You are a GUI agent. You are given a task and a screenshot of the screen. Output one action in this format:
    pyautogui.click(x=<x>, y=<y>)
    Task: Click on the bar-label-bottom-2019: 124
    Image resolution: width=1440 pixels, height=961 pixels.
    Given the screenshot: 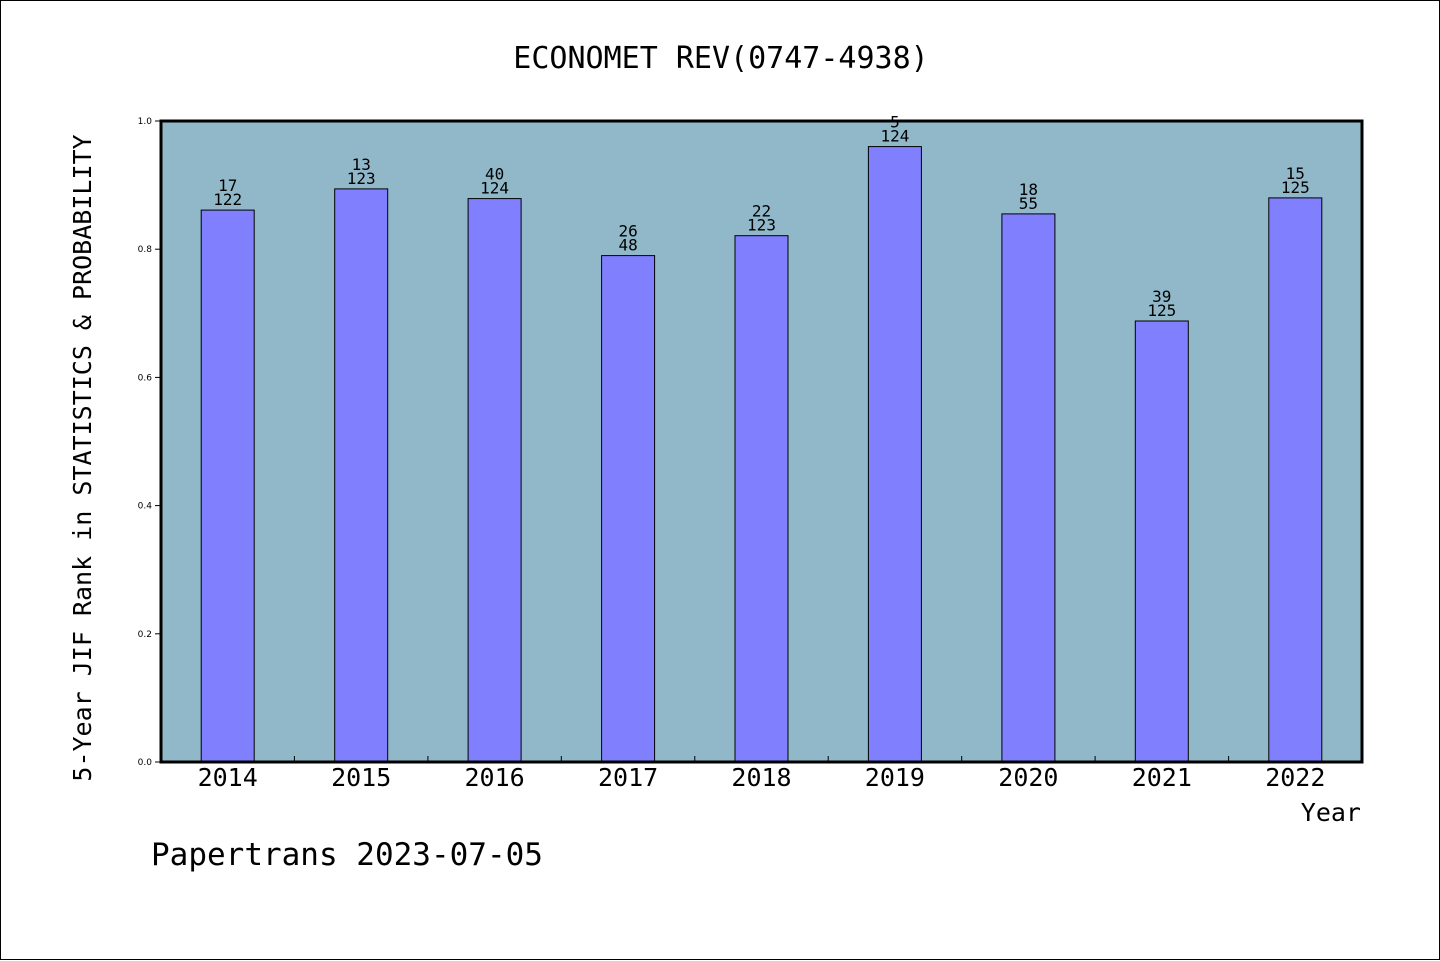 What is the action you would take?
    pyautogui.click(x=894, y=136)
    